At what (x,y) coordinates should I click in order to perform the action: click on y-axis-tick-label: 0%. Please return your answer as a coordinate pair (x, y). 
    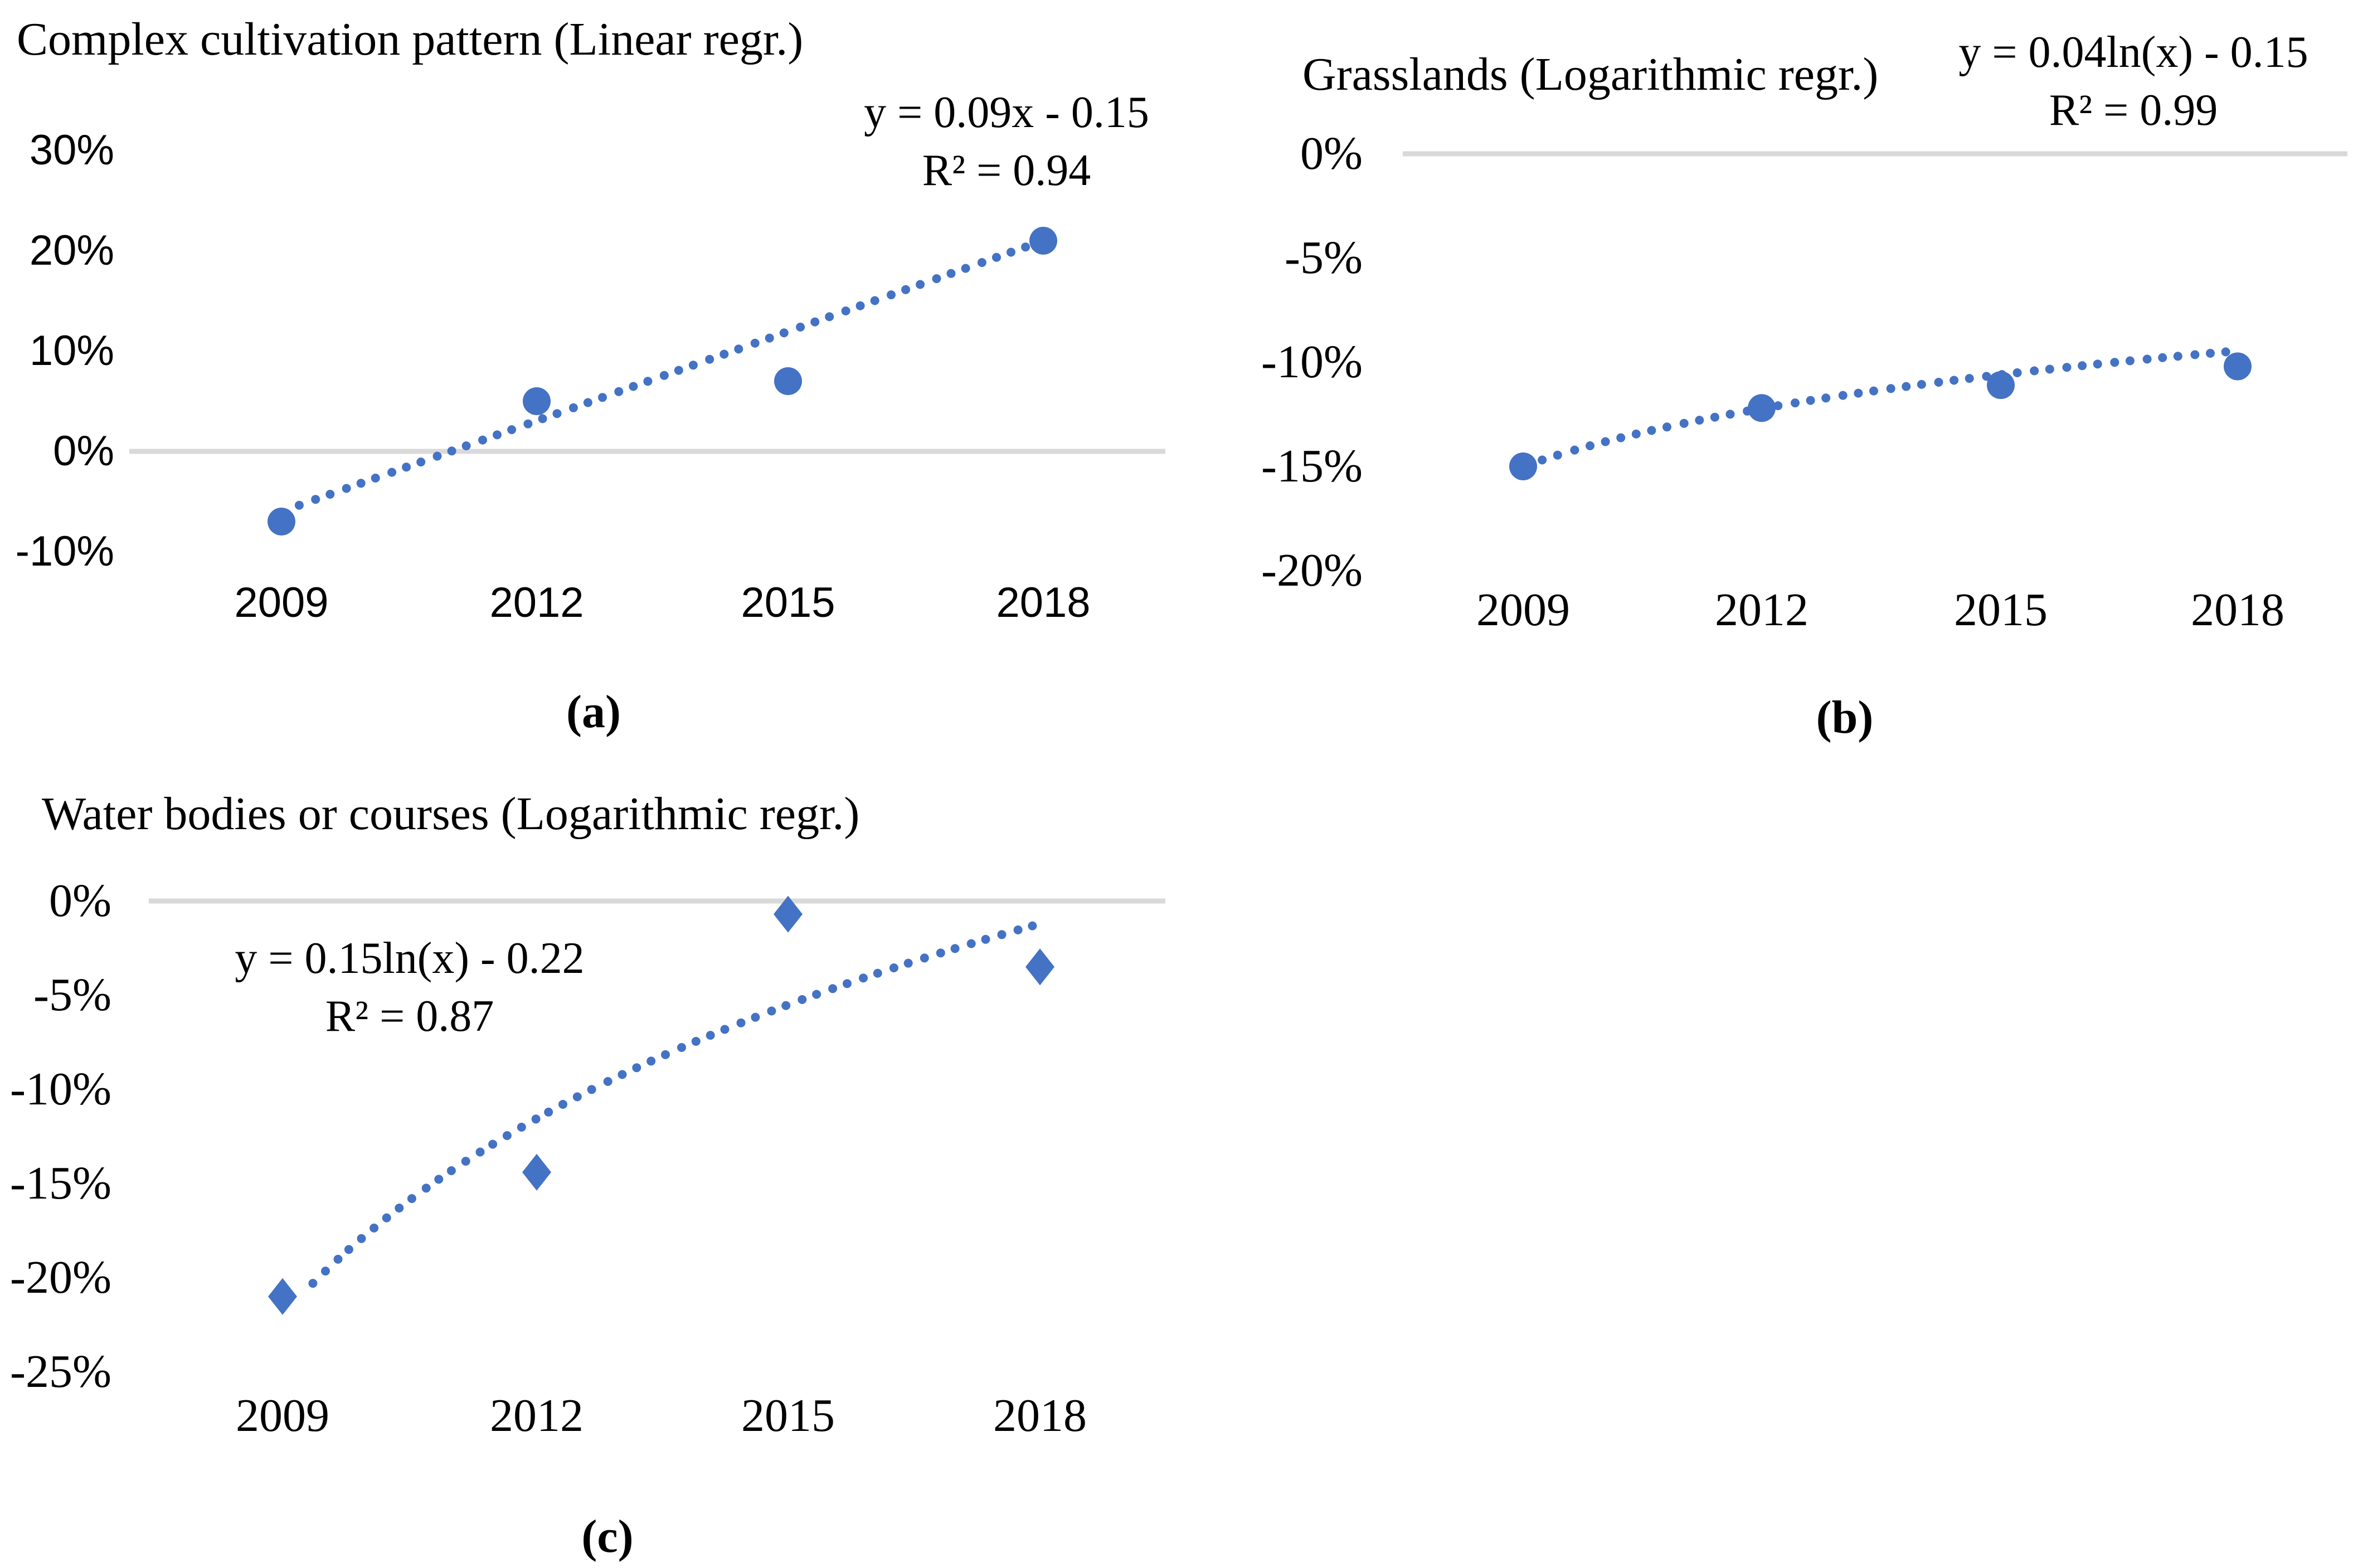
    Looking at the image, I should click on (83, 451).